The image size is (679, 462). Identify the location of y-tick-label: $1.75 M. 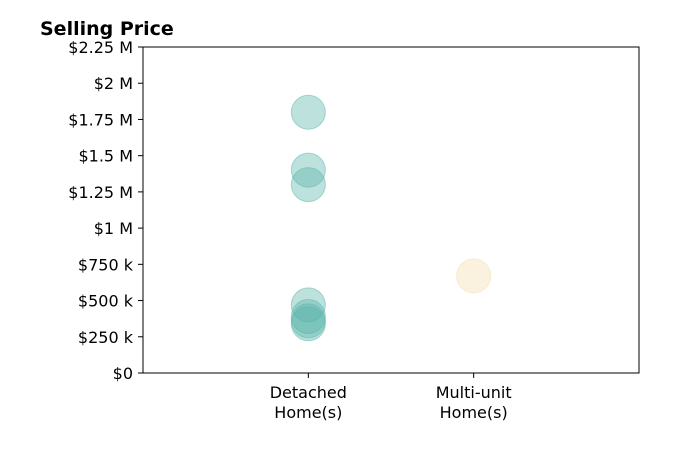
(100, 119).